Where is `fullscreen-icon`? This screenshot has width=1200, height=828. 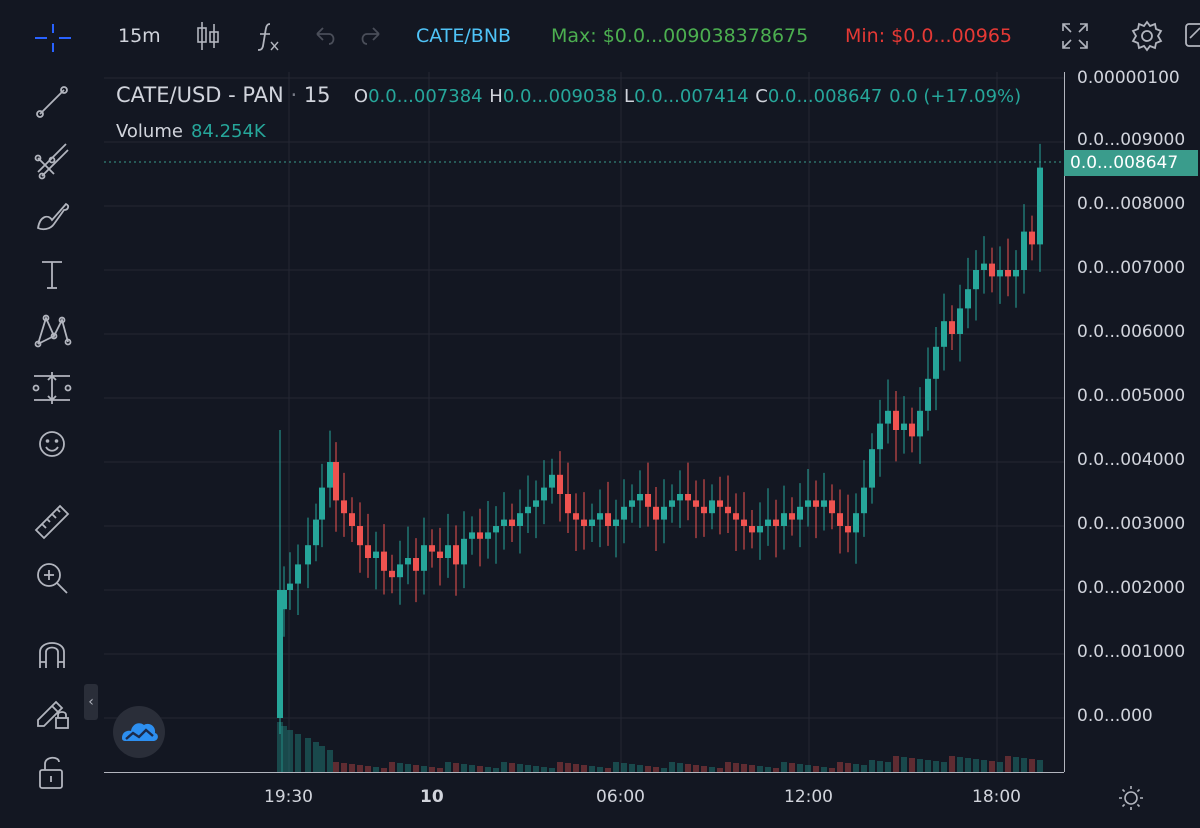
fullscreen-icon is located at coordinates (1075, 36).